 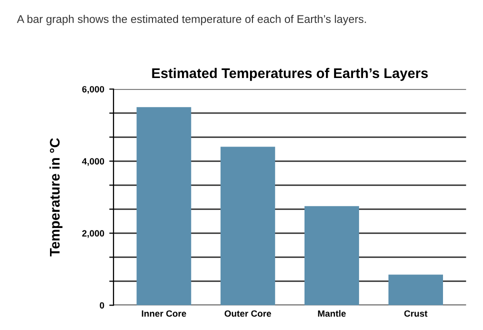 What do you see at coordinates (93, 234) in the screenshot?
I see `y-tick-label: 2,000` at bounding box center [93, 234].